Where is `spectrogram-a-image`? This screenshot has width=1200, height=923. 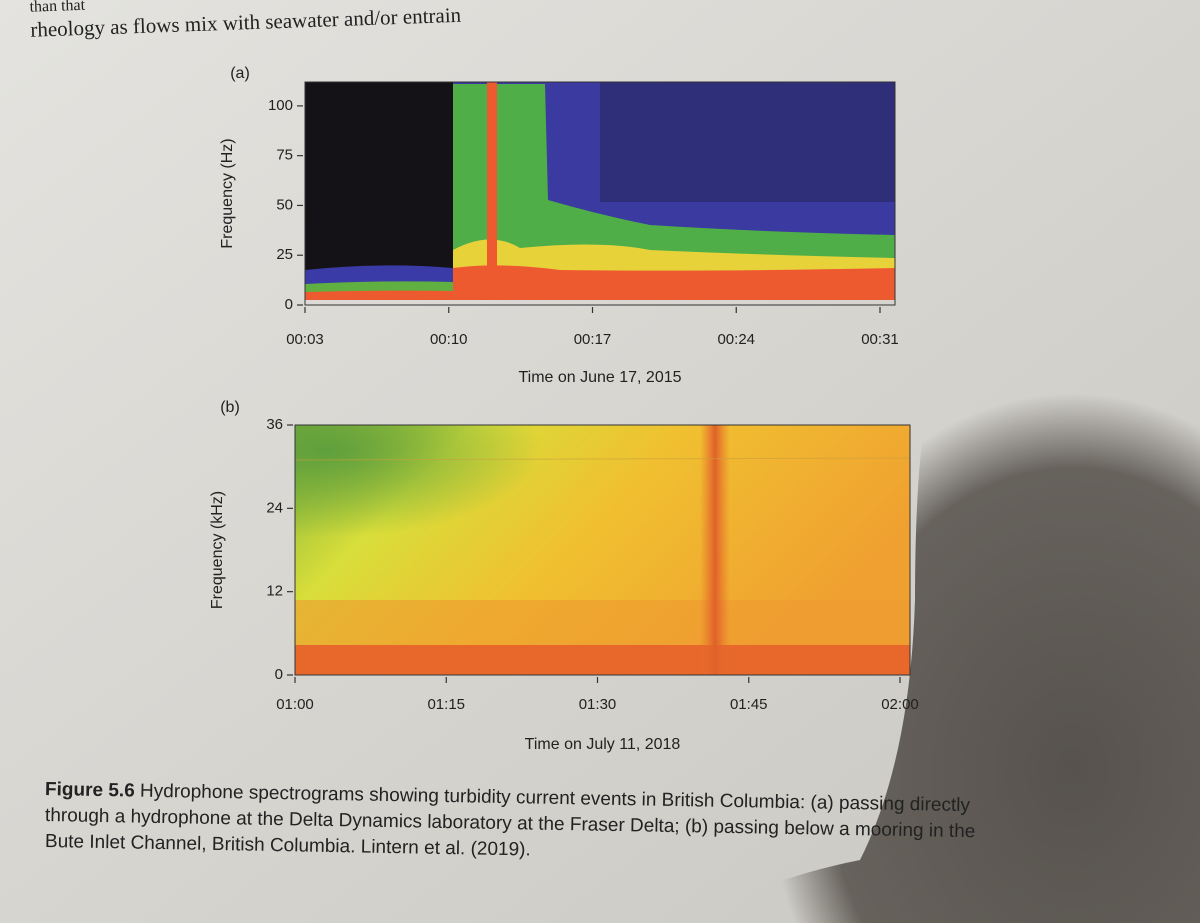 spectrogram-a-image is located at coordinates (600, 191).